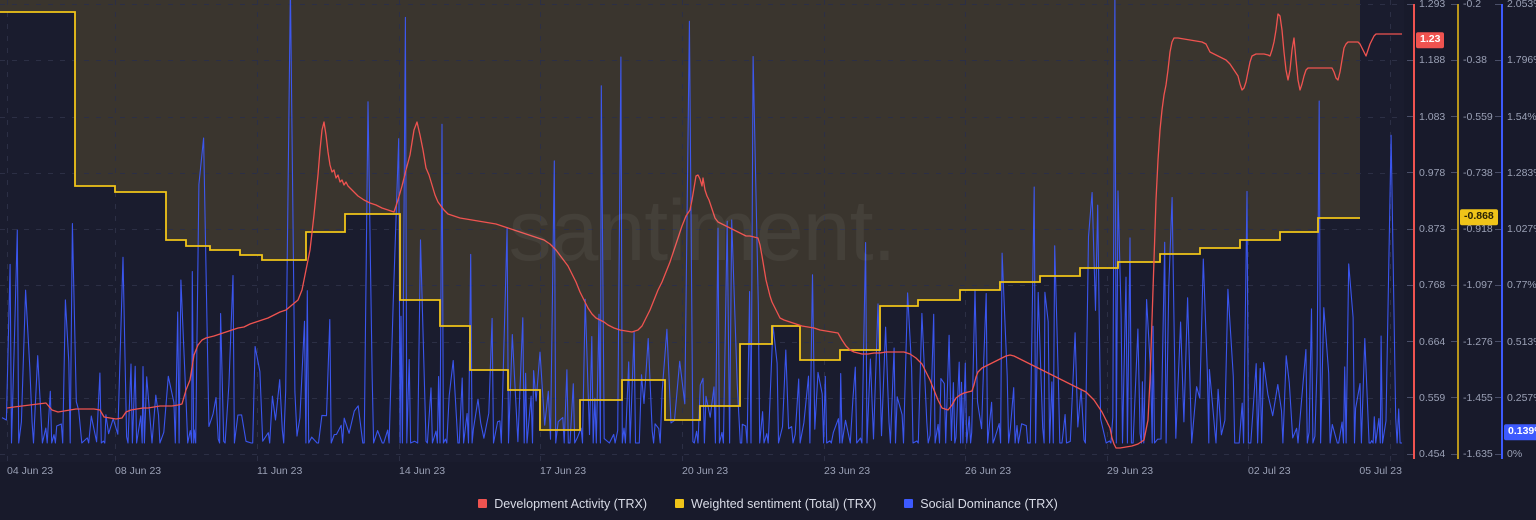  I want to click on axis-tick-label: 0.664, so click(1432, 341).